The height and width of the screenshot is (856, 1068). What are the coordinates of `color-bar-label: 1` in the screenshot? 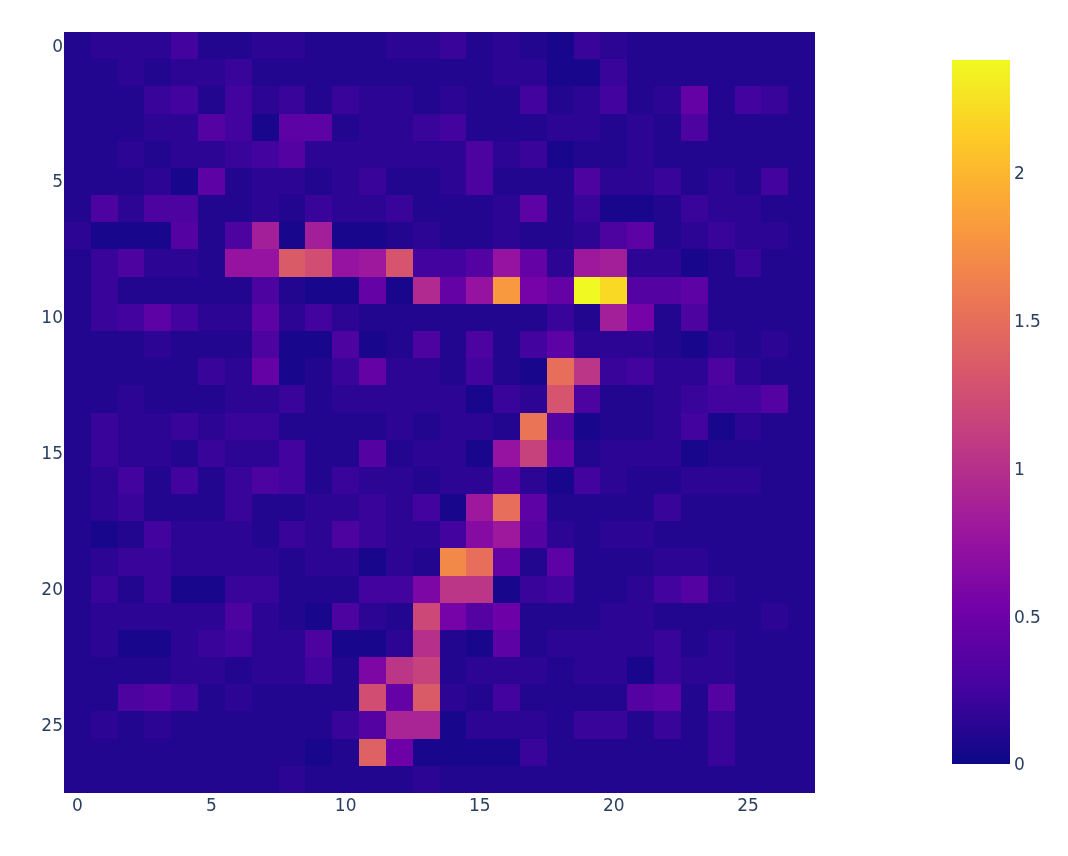 It's located at (1019, 468).